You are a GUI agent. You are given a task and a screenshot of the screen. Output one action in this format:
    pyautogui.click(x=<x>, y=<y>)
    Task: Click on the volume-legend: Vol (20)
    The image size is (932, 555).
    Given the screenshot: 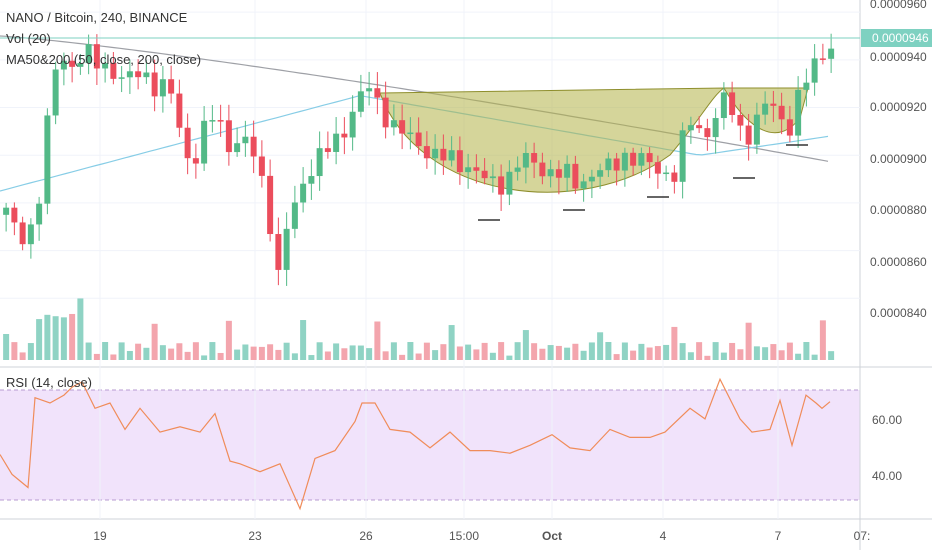 What is the action you would take?
    pyautogui.click(x=28, y=38)
    